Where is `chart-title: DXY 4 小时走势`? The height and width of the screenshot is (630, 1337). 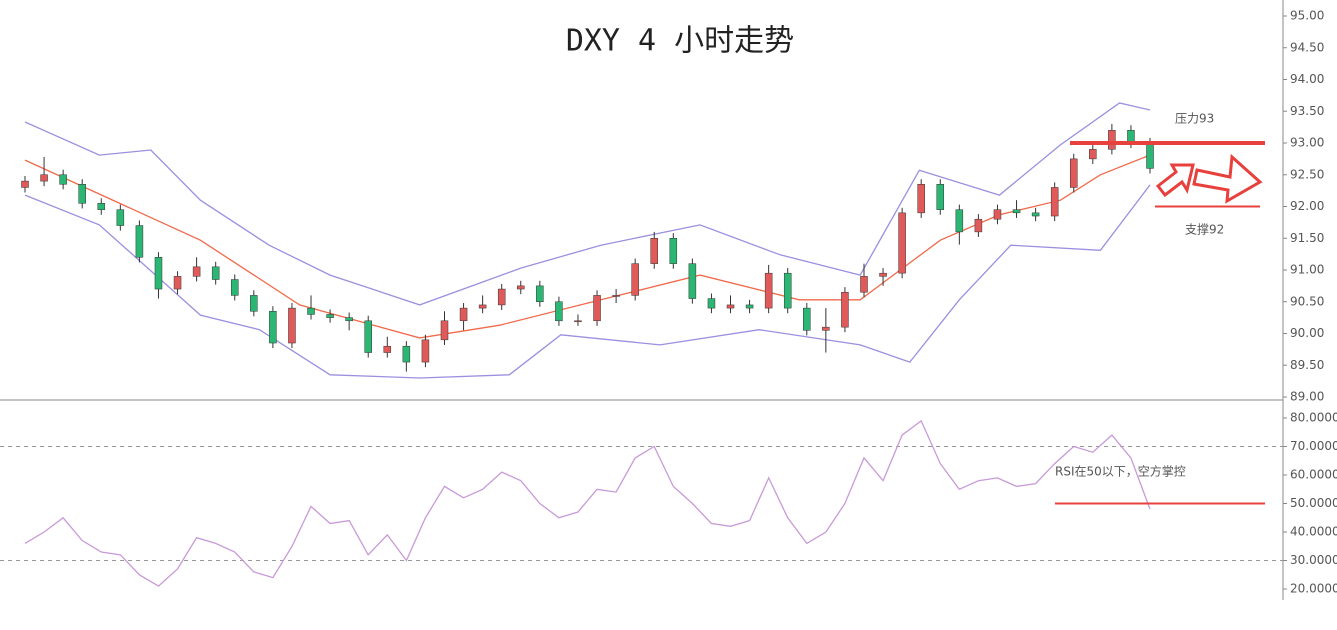 chart-title: DXY 4 小时走势 is located at coordinates (680, 41).